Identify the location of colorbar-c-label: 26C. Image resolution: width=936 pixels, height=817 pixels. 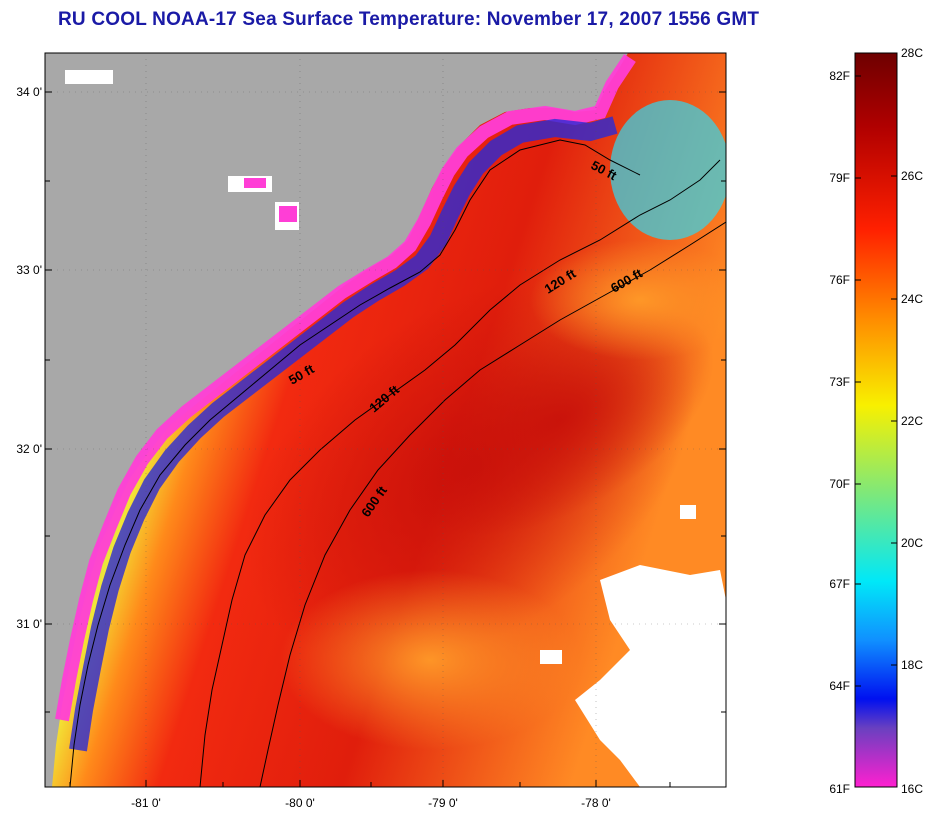
(912, 176).